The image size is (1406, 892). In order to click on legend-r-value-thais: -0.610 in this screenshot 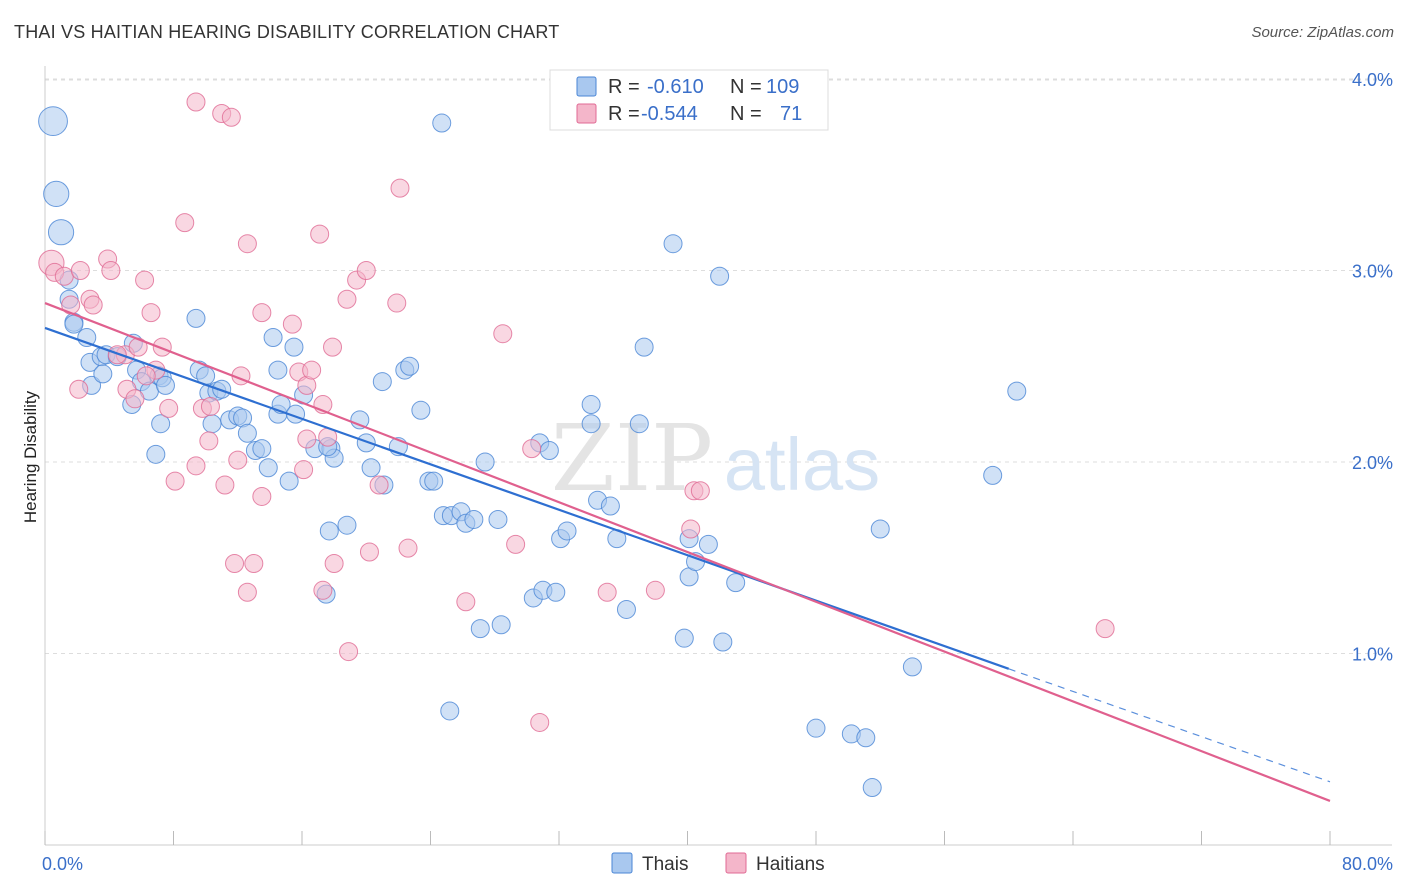, I will do `click(675, 87)`.